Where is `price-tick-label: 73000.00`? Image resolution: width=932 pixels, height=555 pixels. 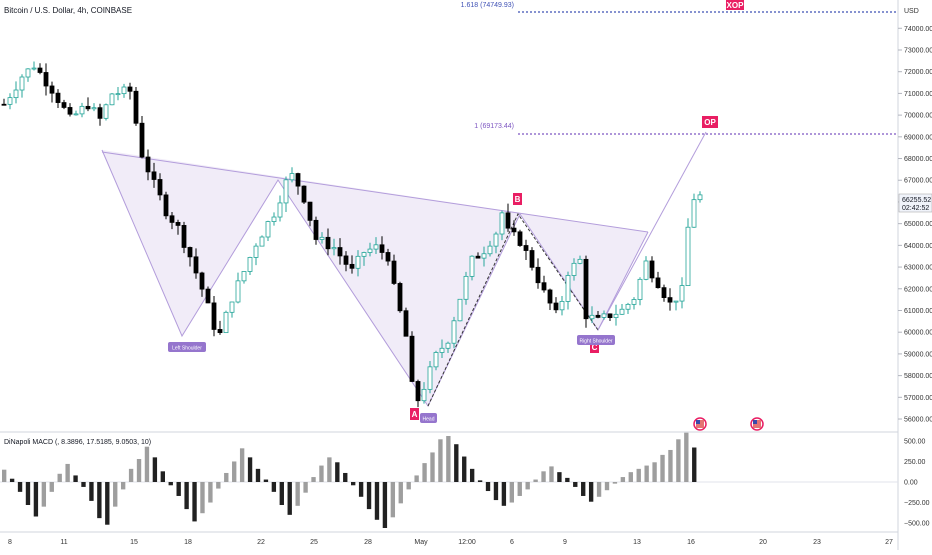 price-tick-label: 73000.00 is located at coordinates (918, 50).